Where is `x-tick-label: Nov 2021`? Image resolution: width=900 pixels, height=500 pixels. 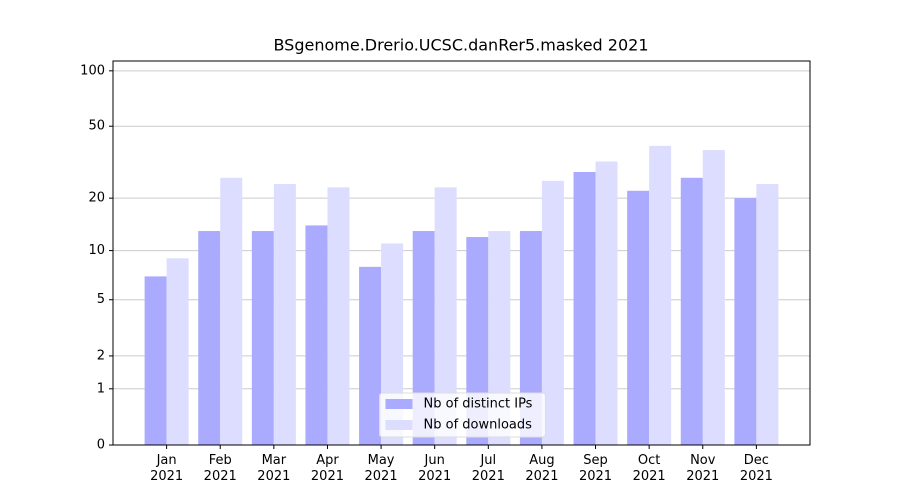 x-tick-label: Nov 2021 is located at coordinates (703, 468).